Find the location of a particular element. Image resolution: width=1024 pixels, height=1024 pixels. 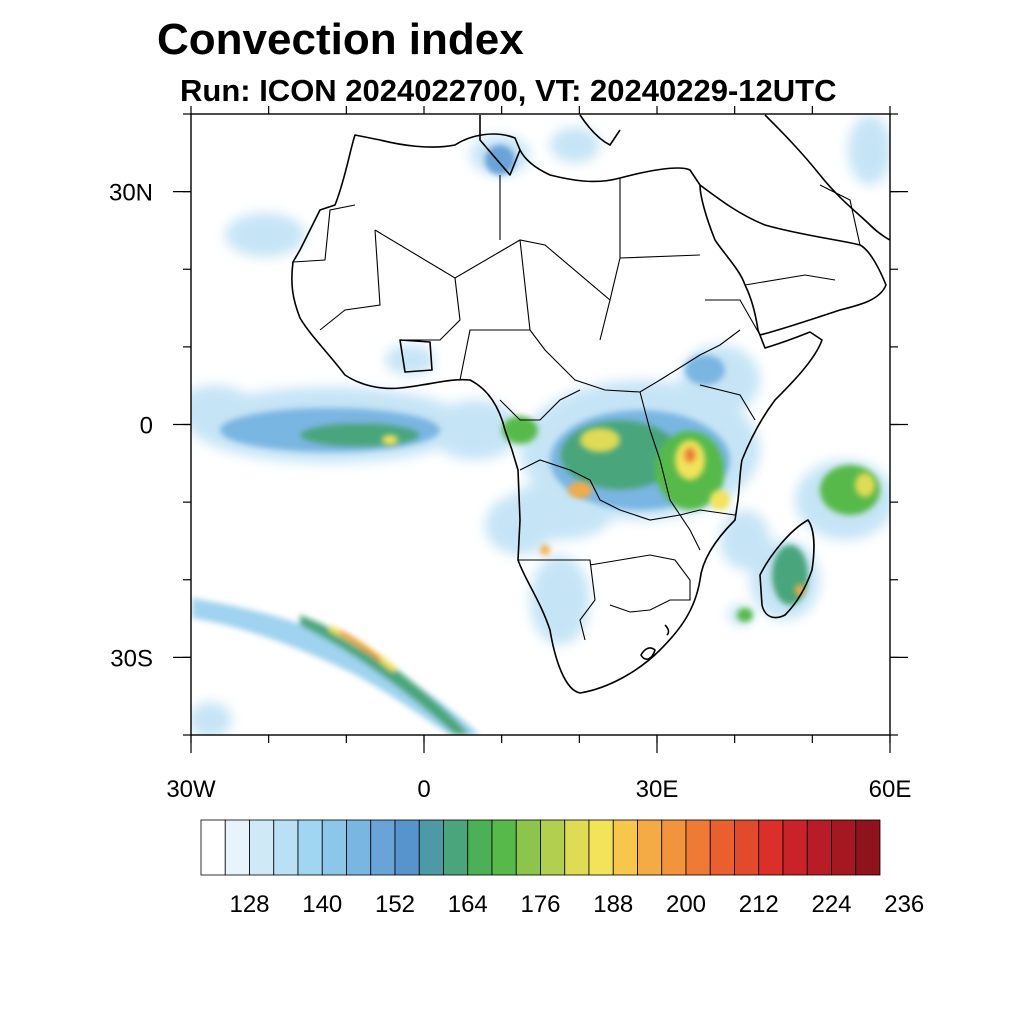

colorbar-label: 212 is located at coordinates (759, 904).